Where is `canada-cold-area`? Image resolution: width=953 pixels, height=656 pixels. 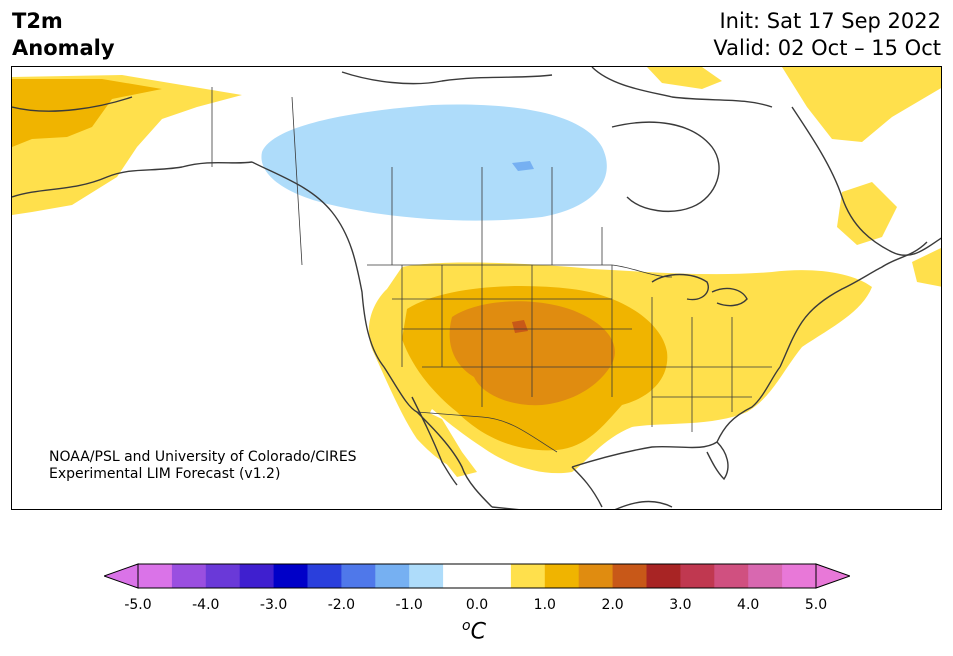
canada-cold-area is located at coordinates (434, 162).